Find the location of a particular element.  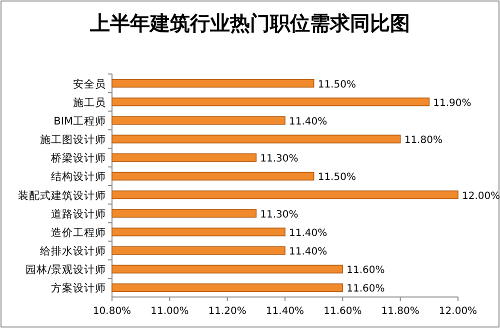

data-label: 12.00% is located at coordinates (481, 196).